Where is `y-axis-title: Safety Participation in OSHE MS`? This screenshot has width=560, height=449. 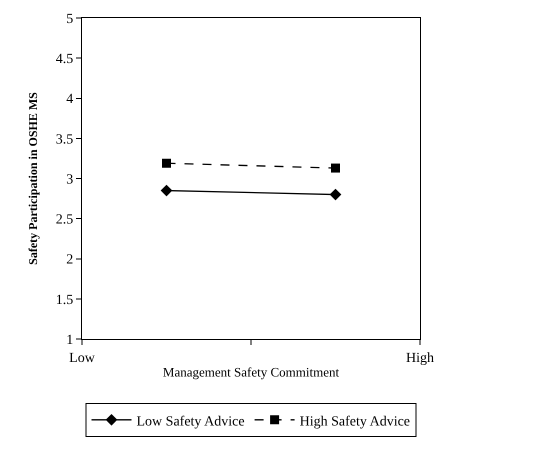 y-axis-title: Safety Participation in OSHE MS is located at coordinates (33, 178).